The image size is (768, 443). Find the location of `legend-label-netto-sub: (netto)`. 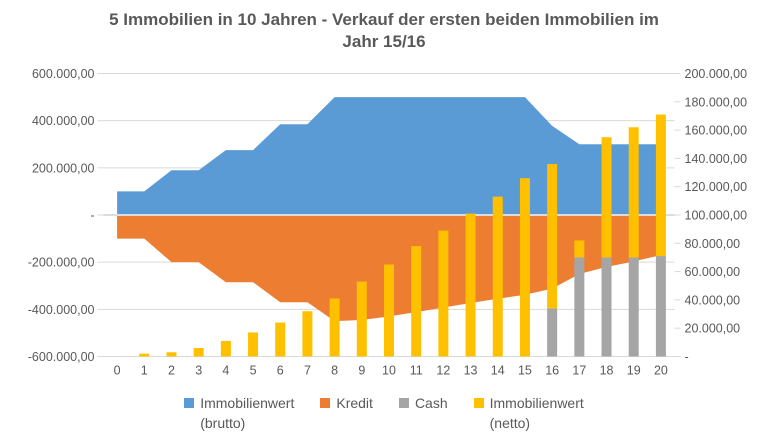

legend-label-netto-sub: (netto) is located at coordinates (510, 423).